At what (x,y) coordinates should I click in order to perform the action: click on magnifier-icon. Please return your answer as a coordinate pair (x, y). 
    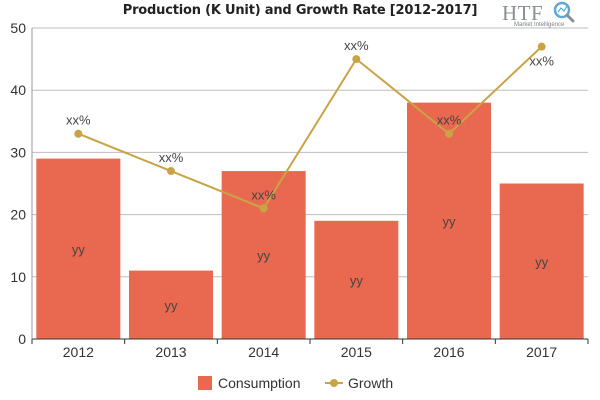
    Looking at the image, I should click on (564, 12).